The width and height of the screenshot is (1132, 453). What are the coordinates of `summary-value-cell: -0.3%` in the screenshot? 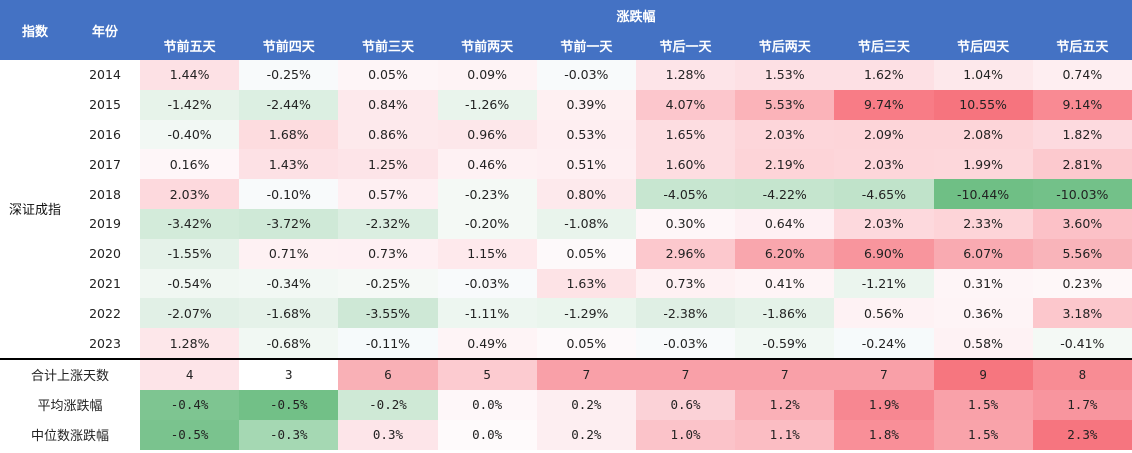 It's located at (289, 434).